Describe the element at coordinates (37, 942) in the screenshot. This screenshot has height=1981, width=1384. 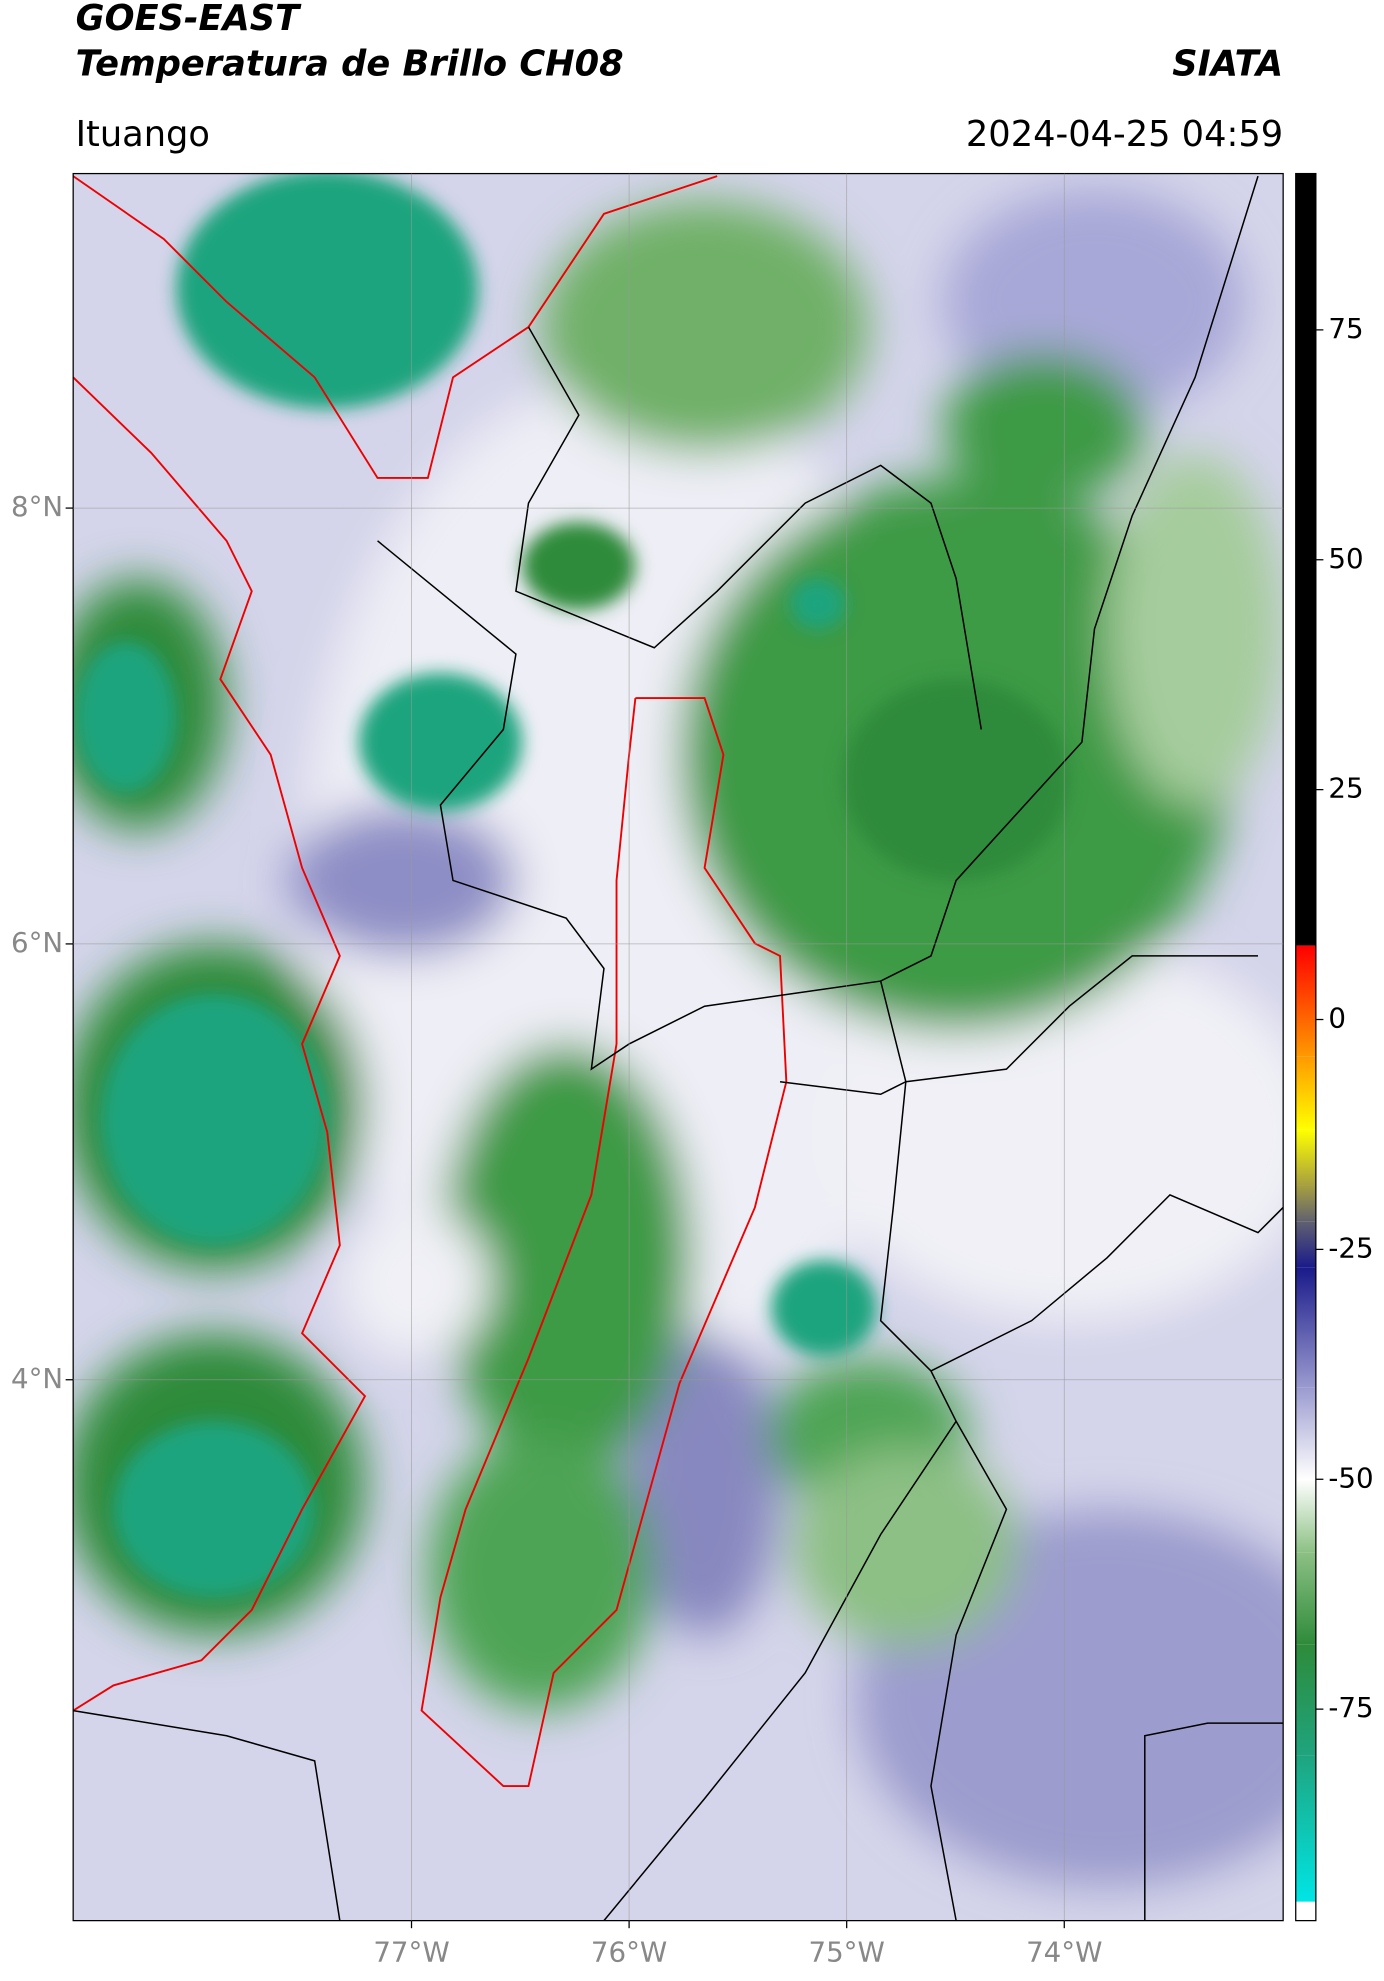
I see `lat-tick-label: 6°N` at that location.